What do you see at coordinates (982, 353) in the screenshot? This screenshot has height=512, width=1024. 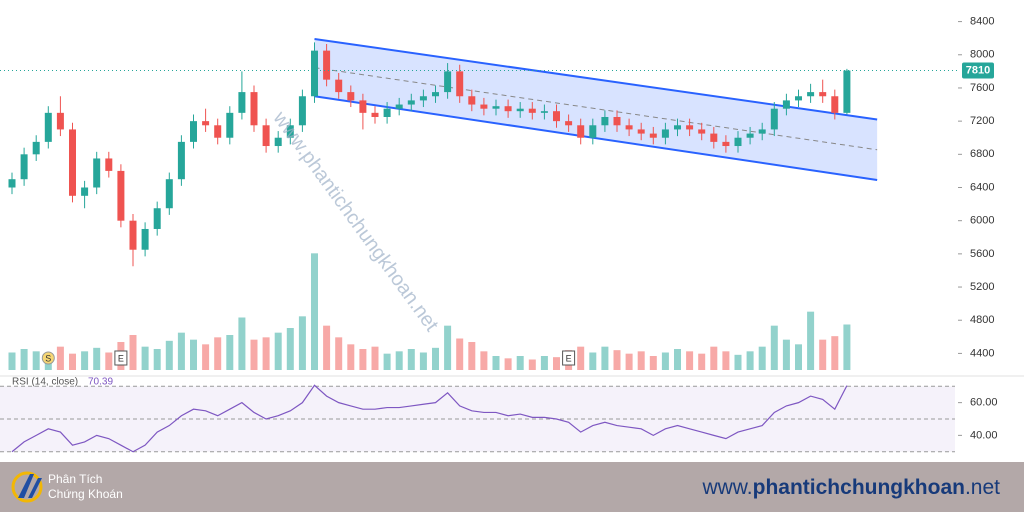 I see `y-tick-label: 4400` at bounding box center [982, 353].